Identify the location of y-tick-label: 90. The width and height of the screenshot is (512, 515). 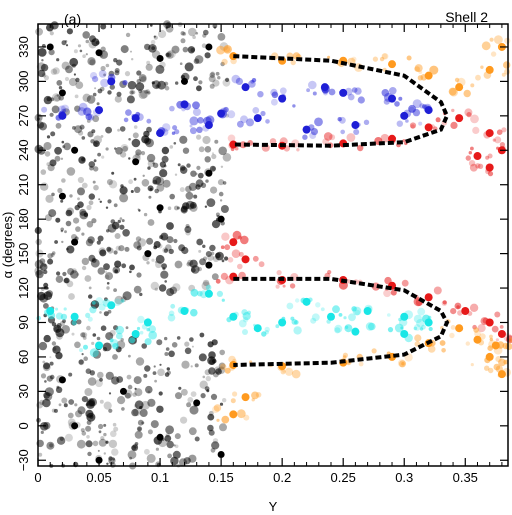
(23, 322).